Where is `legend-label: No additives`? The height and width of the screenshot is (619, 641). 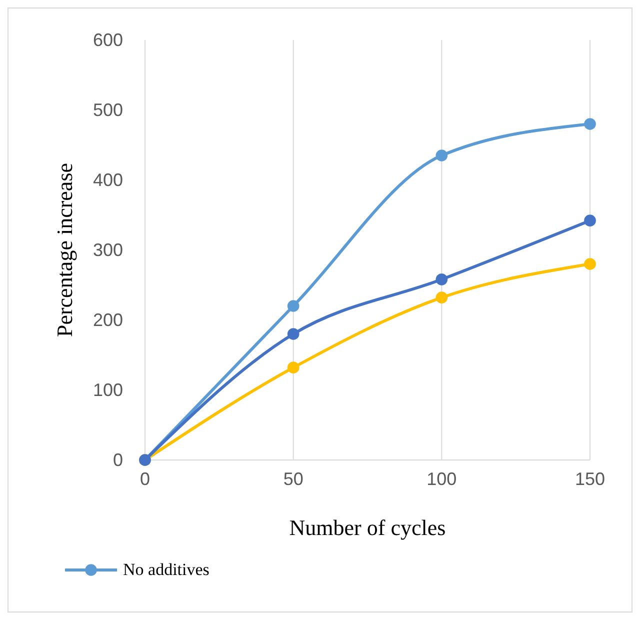 legend-label: No additives is located at coordinates (166, 569).